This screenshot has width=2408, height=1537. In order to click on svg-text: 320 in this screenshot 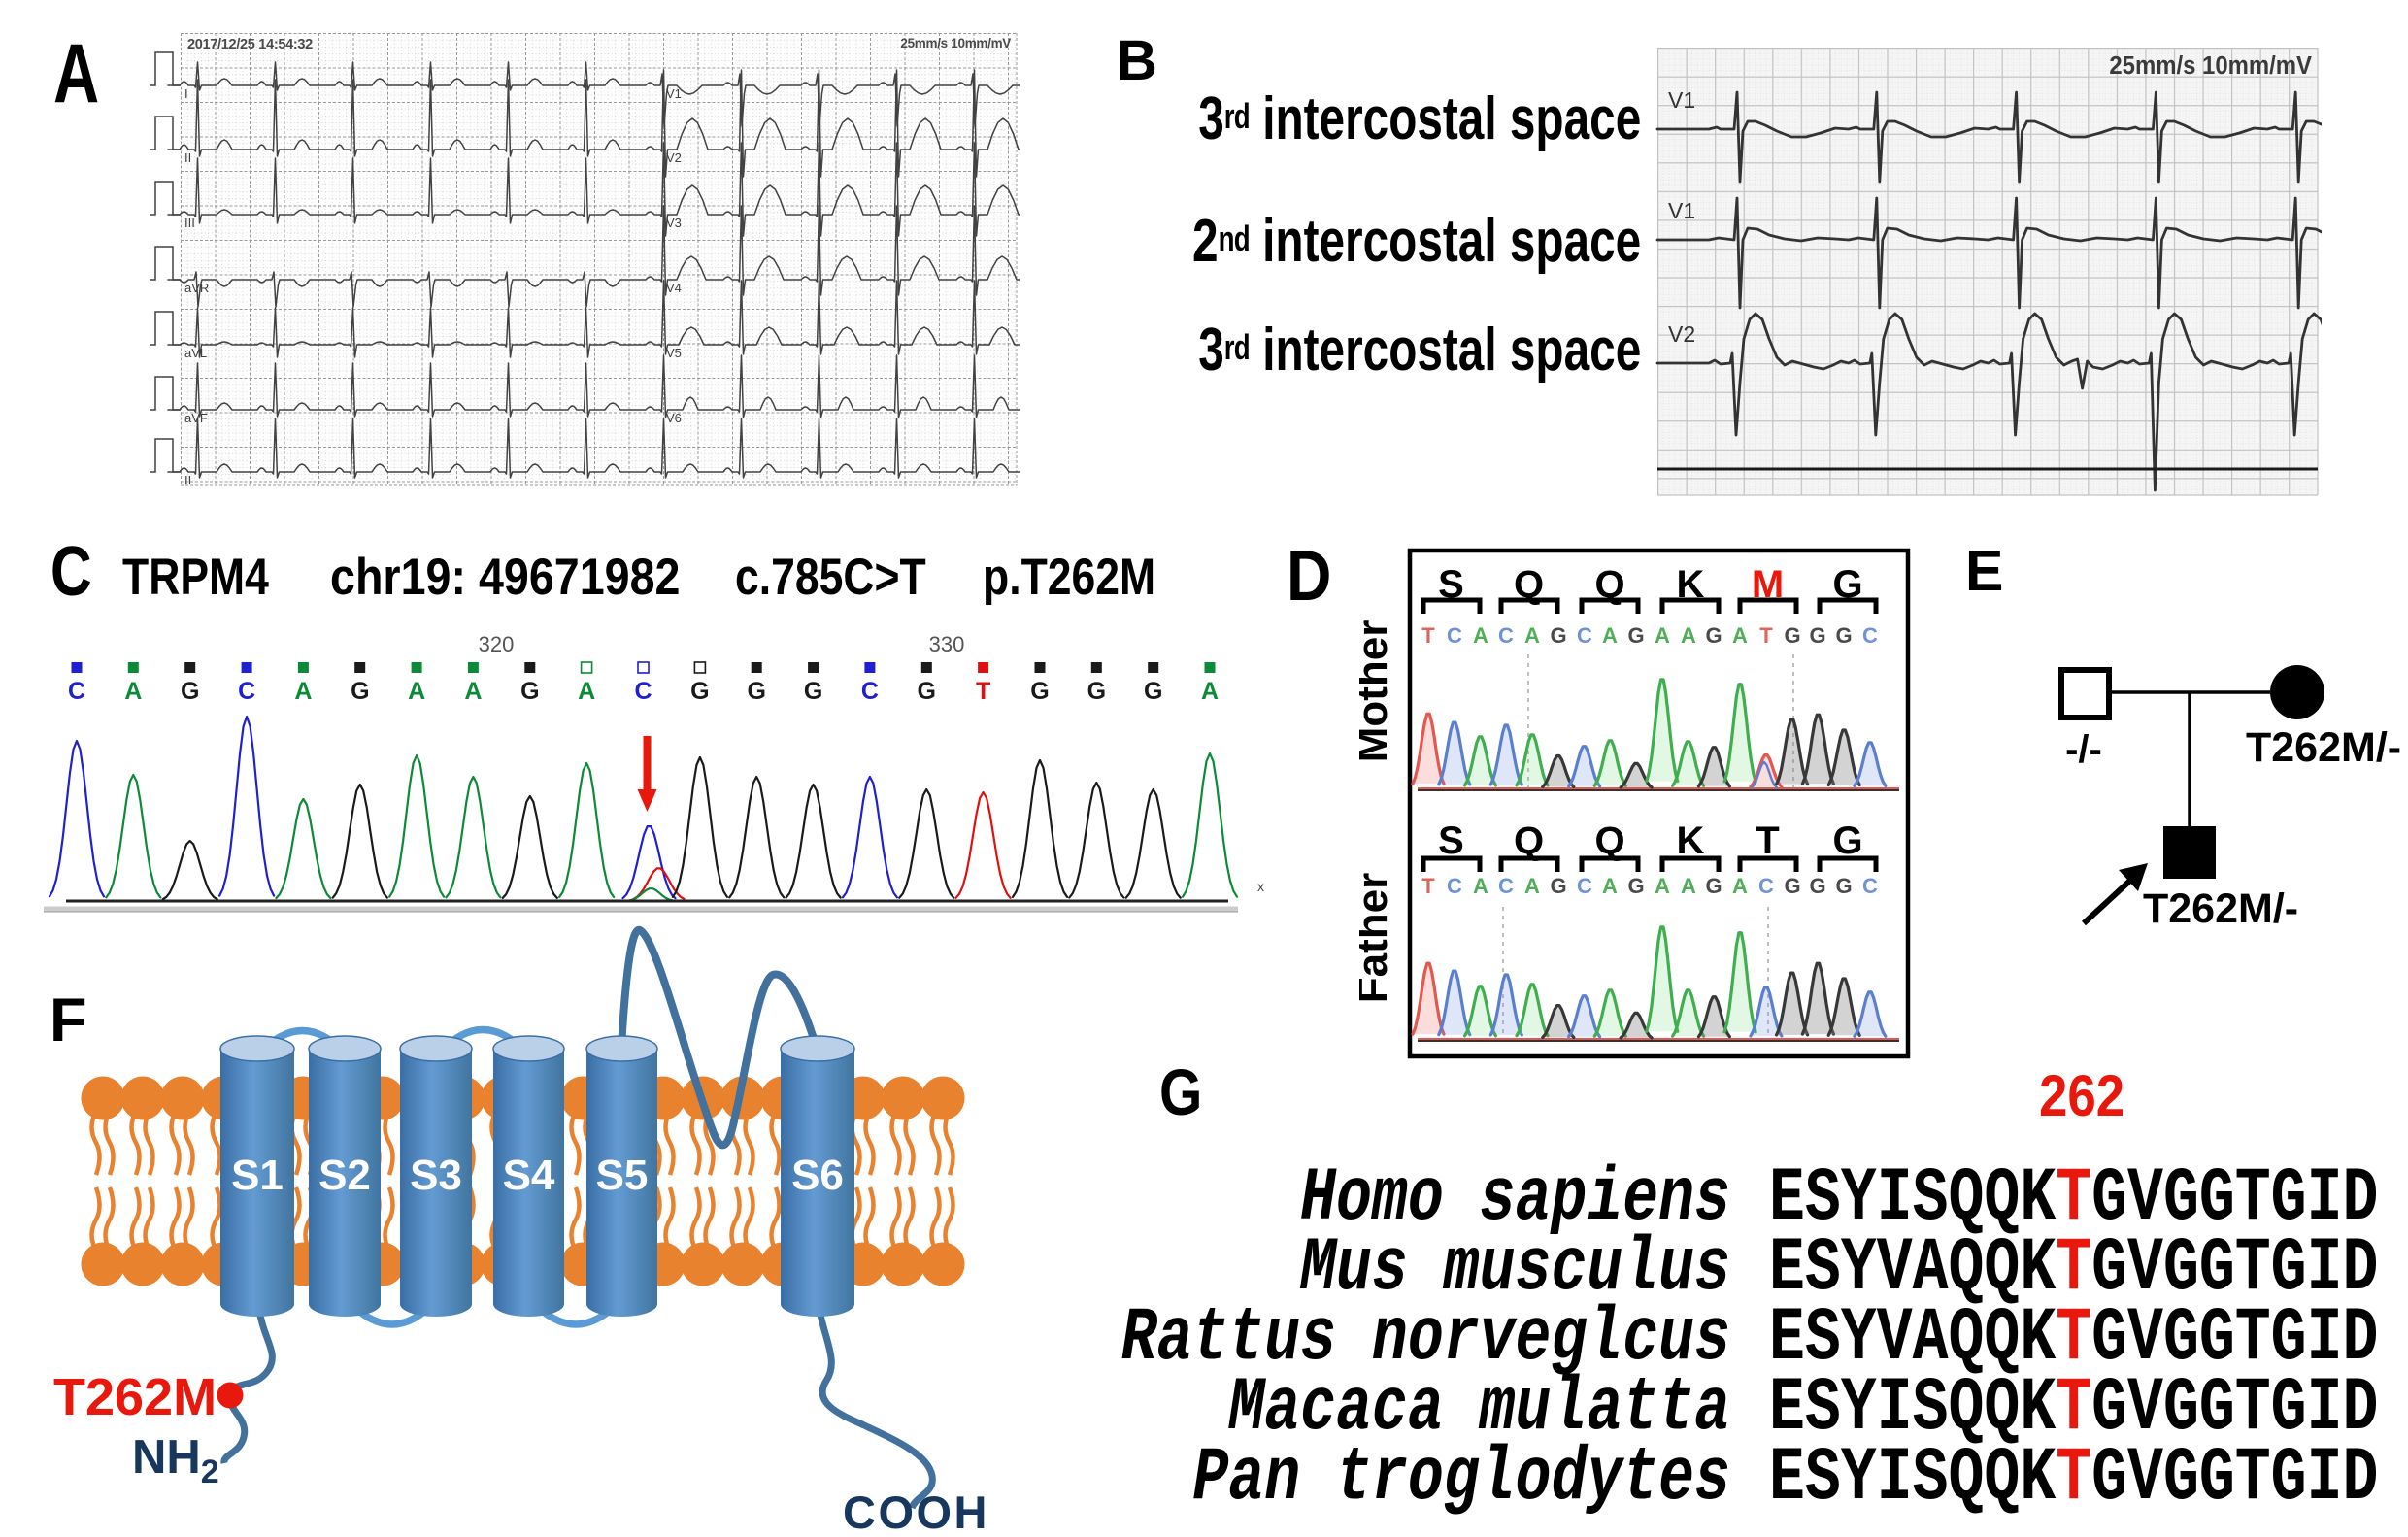, I will do `click(497, 644)`.